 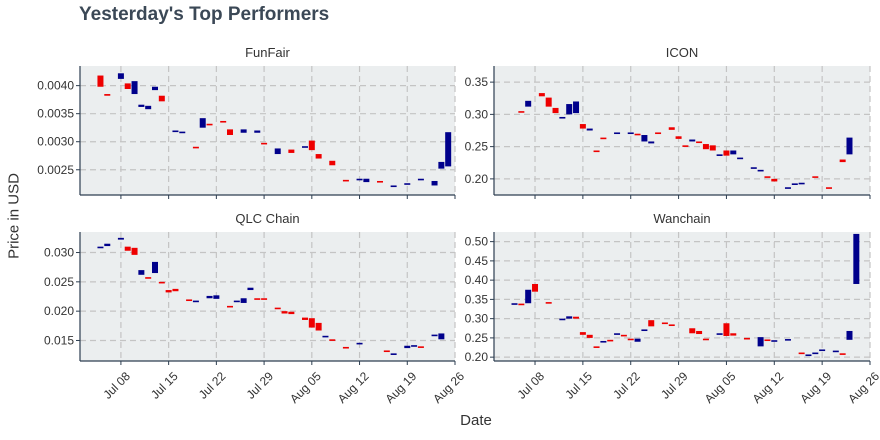 What do you see at coordinates (477, 82) in the screenshot?
I see `y-tick-label: 0.35` at bounding box center [477, 82].